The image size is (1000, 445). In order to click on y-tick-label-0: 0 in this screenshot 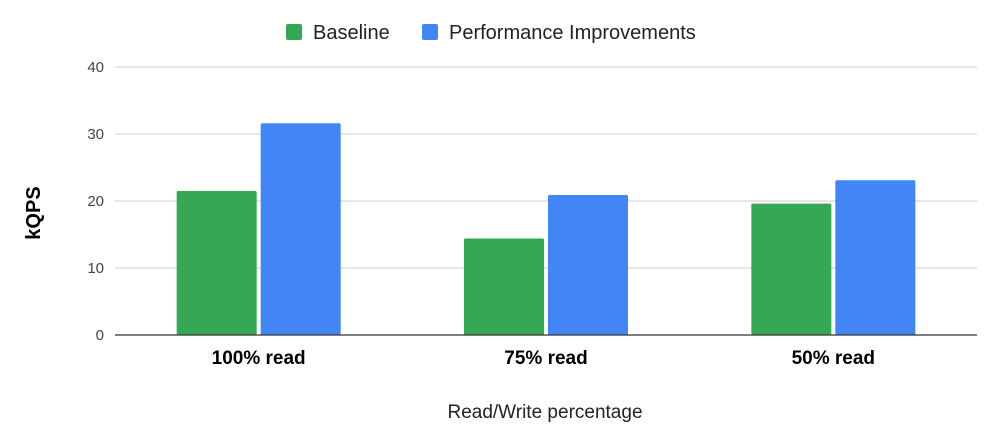, I will do `click(100, 335)`.